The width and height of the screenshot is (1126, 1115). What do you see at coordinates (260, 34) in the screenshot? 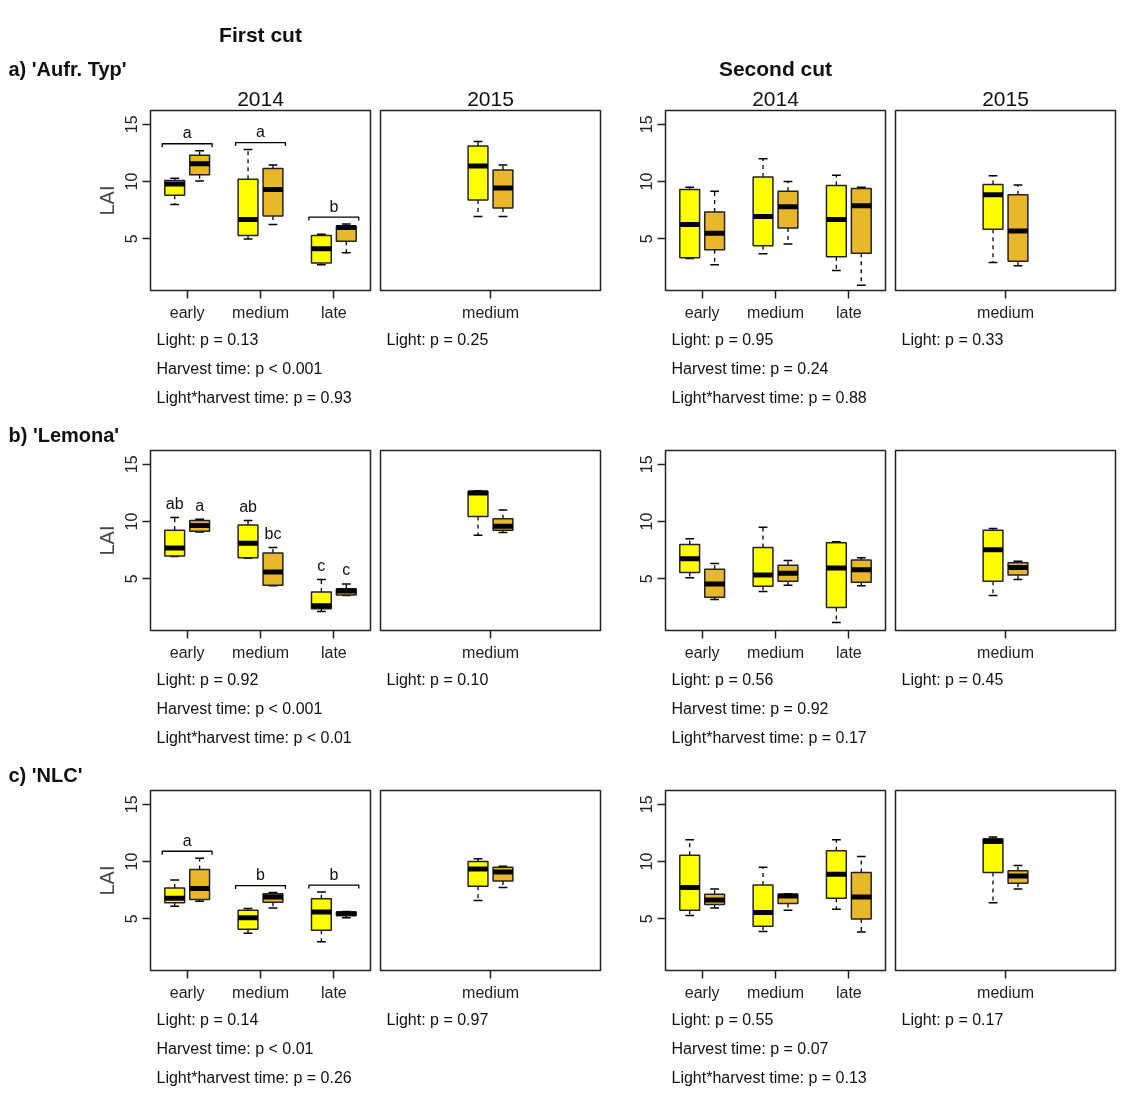
I see `chart-subtitle: First cut` at bounding box center [260, 34].